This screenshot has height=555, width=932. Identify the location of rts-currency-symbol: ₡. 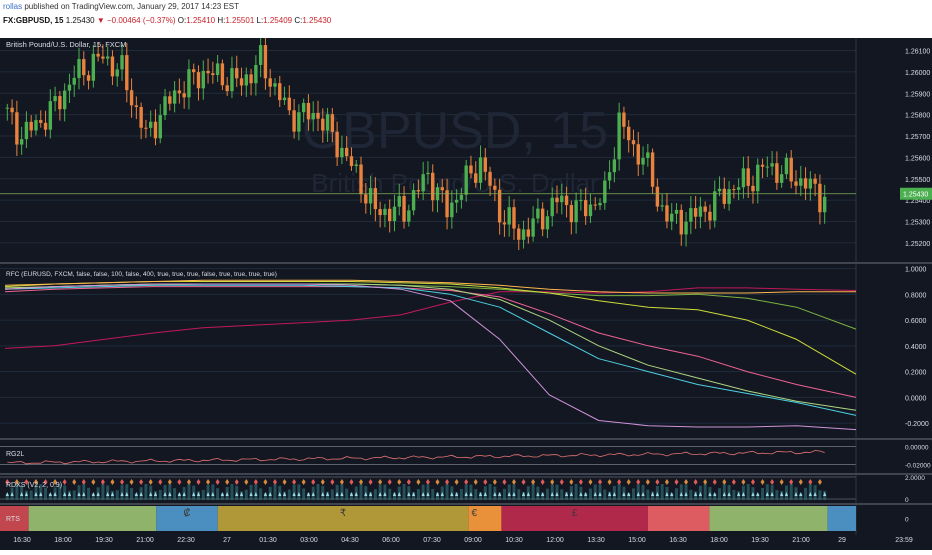
(186, 513).